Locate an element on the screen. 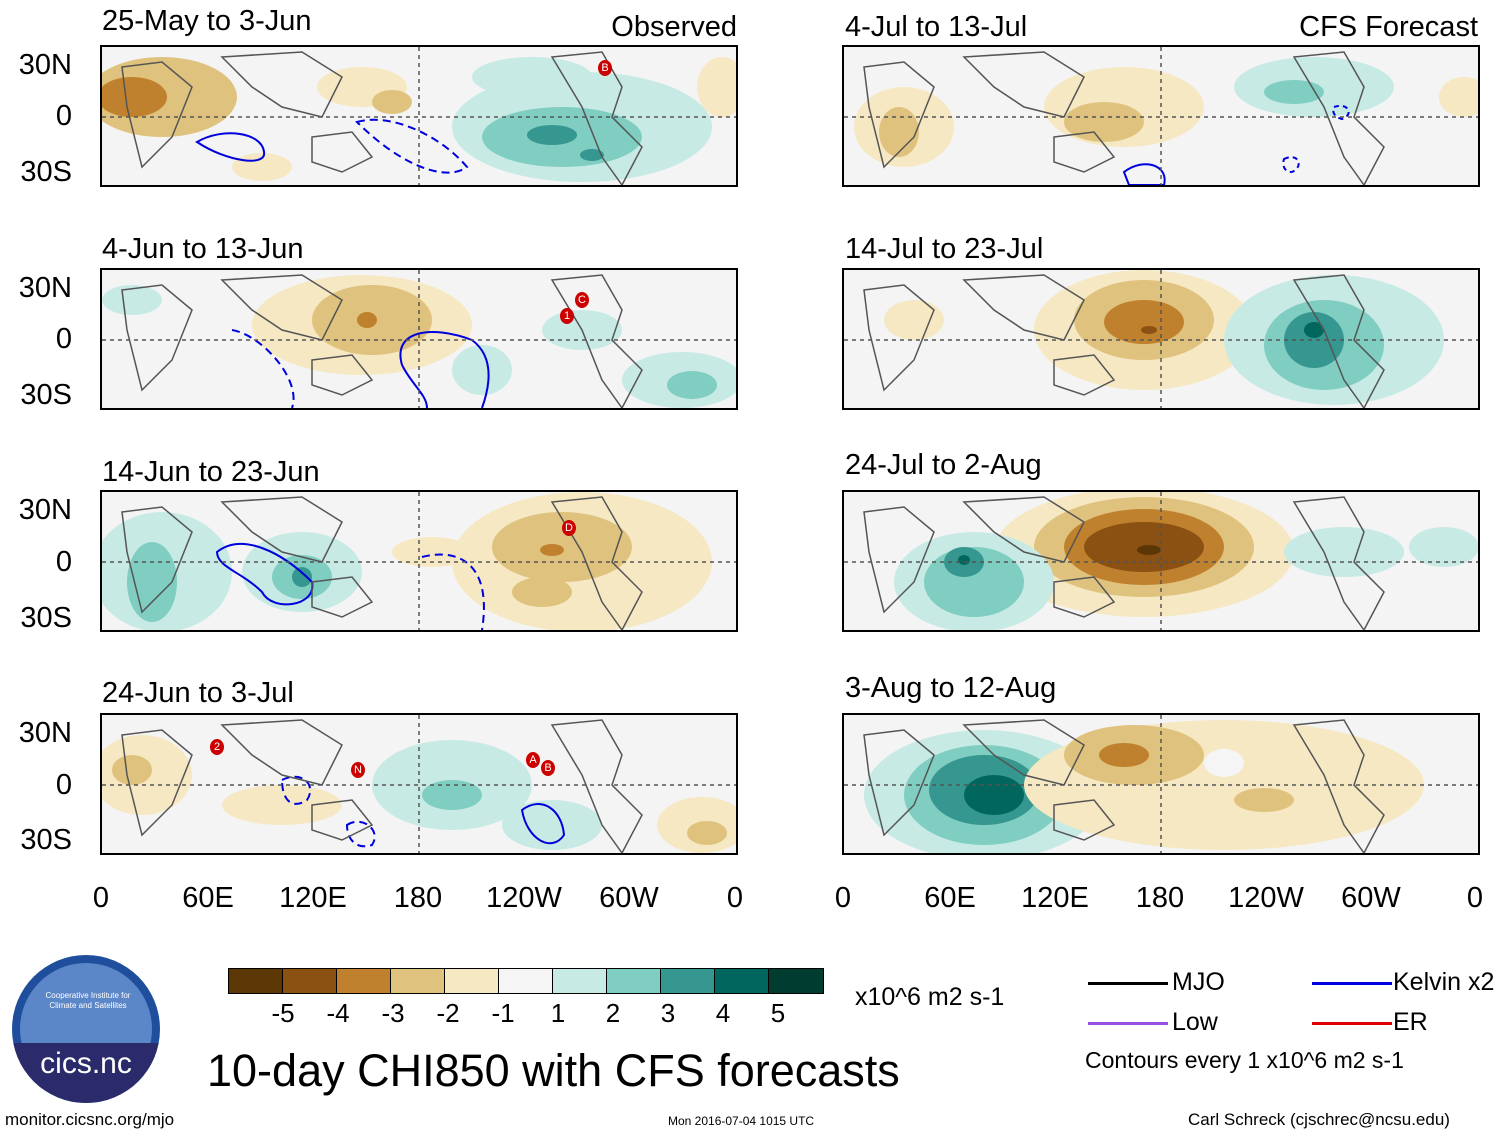 The height and width of the screenshot is (1137, 1510). storm-marker: 2 is located at coordinates (217, 747).